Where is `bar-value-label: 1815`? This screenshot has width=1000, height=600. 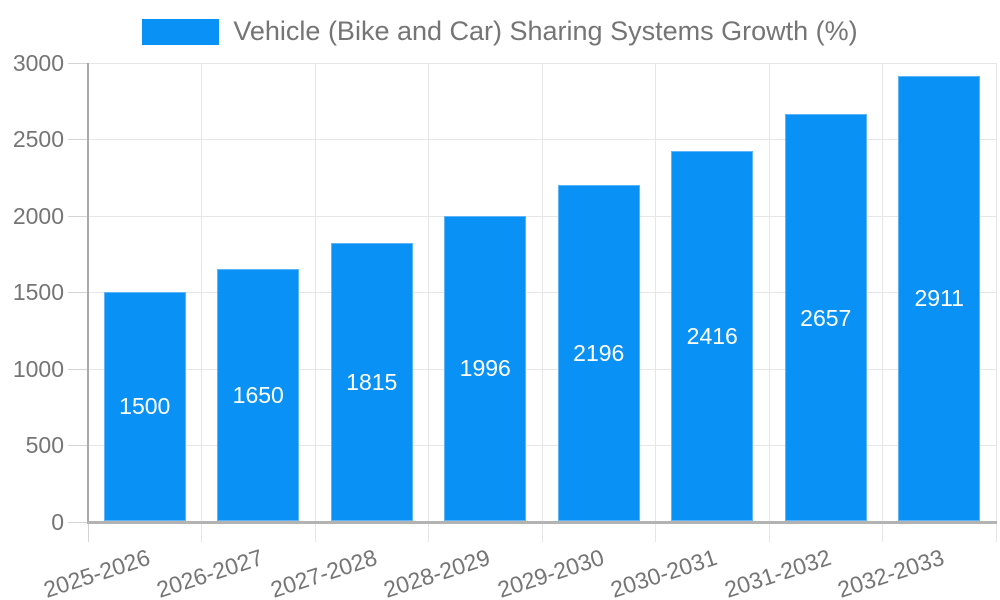 bar-value-label: 1815 is located at coordinates (372, 382).